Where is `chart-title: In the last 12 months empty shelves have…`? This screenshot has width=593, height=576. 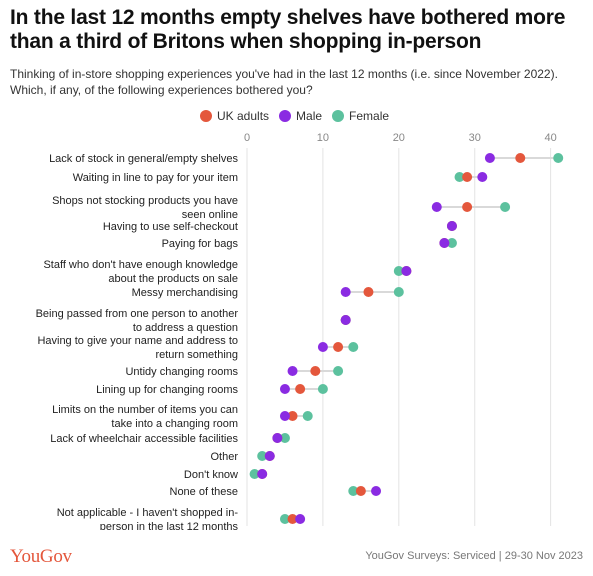
chart-title: In the last 12 months empty shelves have… is located at coordinates (288, 29).